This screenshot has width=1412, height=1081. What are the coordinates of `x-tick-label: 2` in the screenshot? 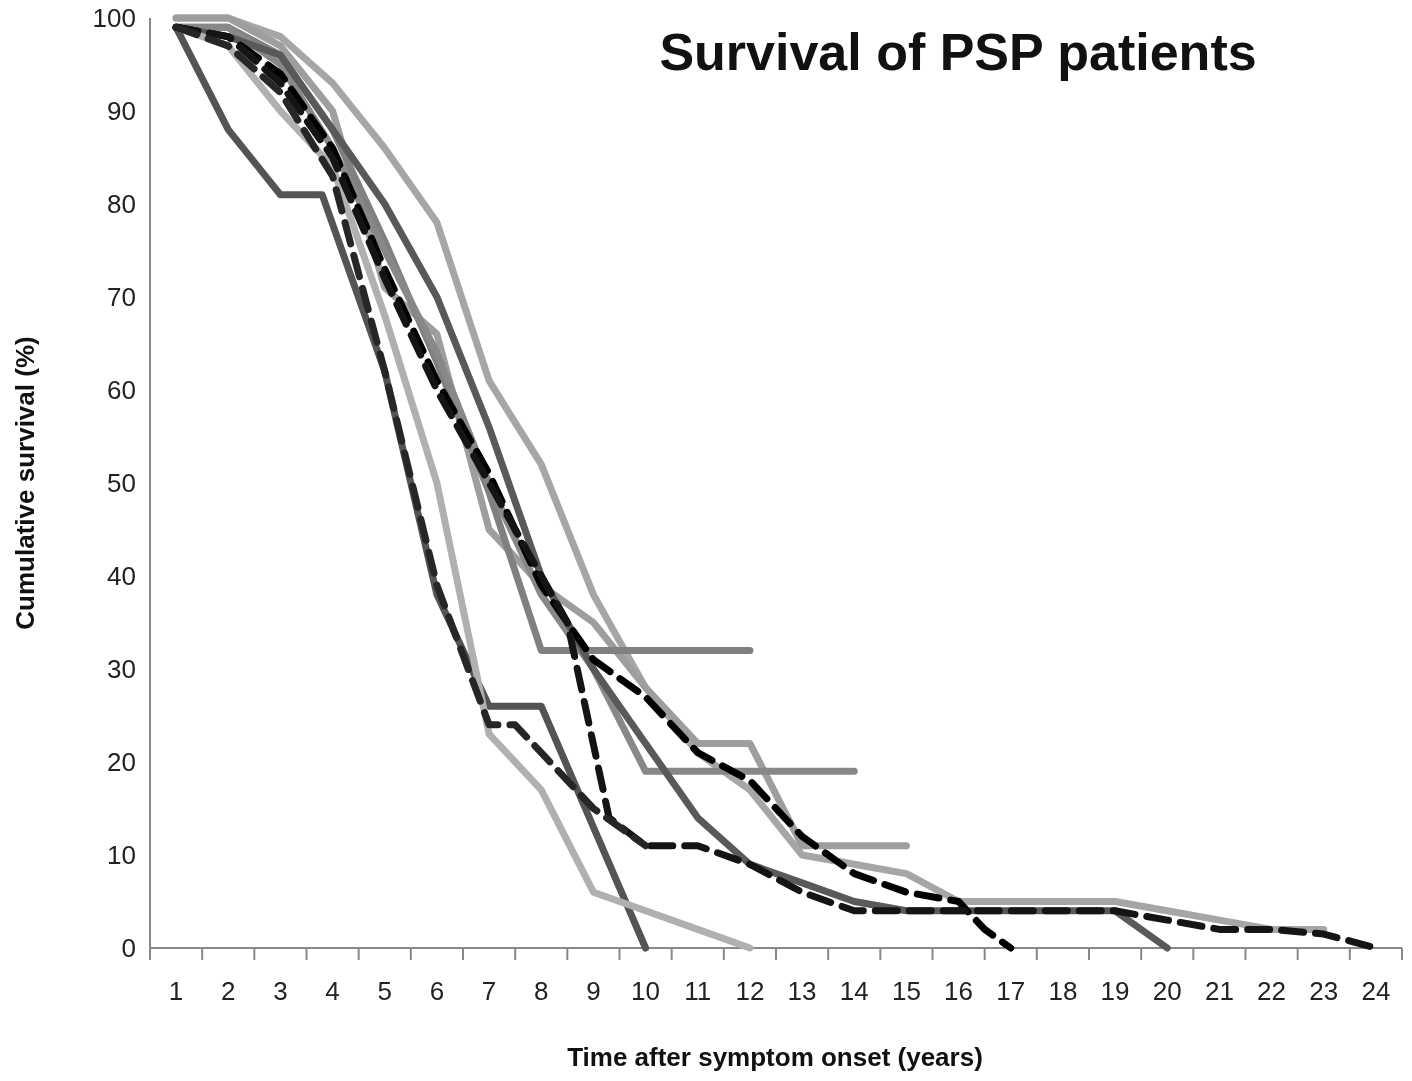 It's located at (228, 991).